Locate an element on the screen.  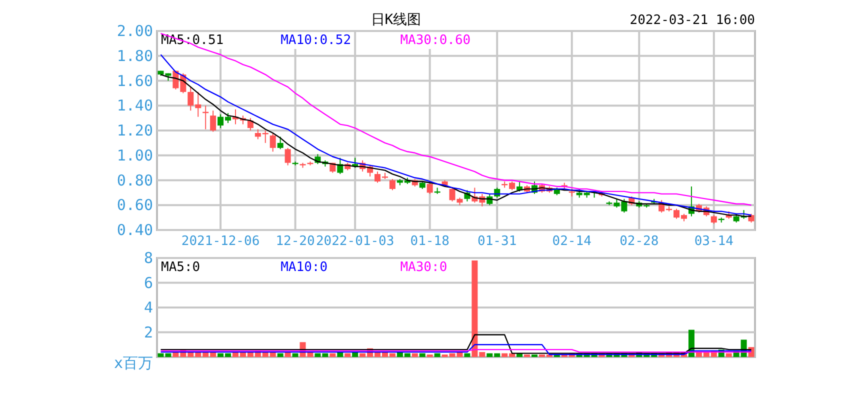
y-tick-label: 1.40 is located at coordinates (134, 105).